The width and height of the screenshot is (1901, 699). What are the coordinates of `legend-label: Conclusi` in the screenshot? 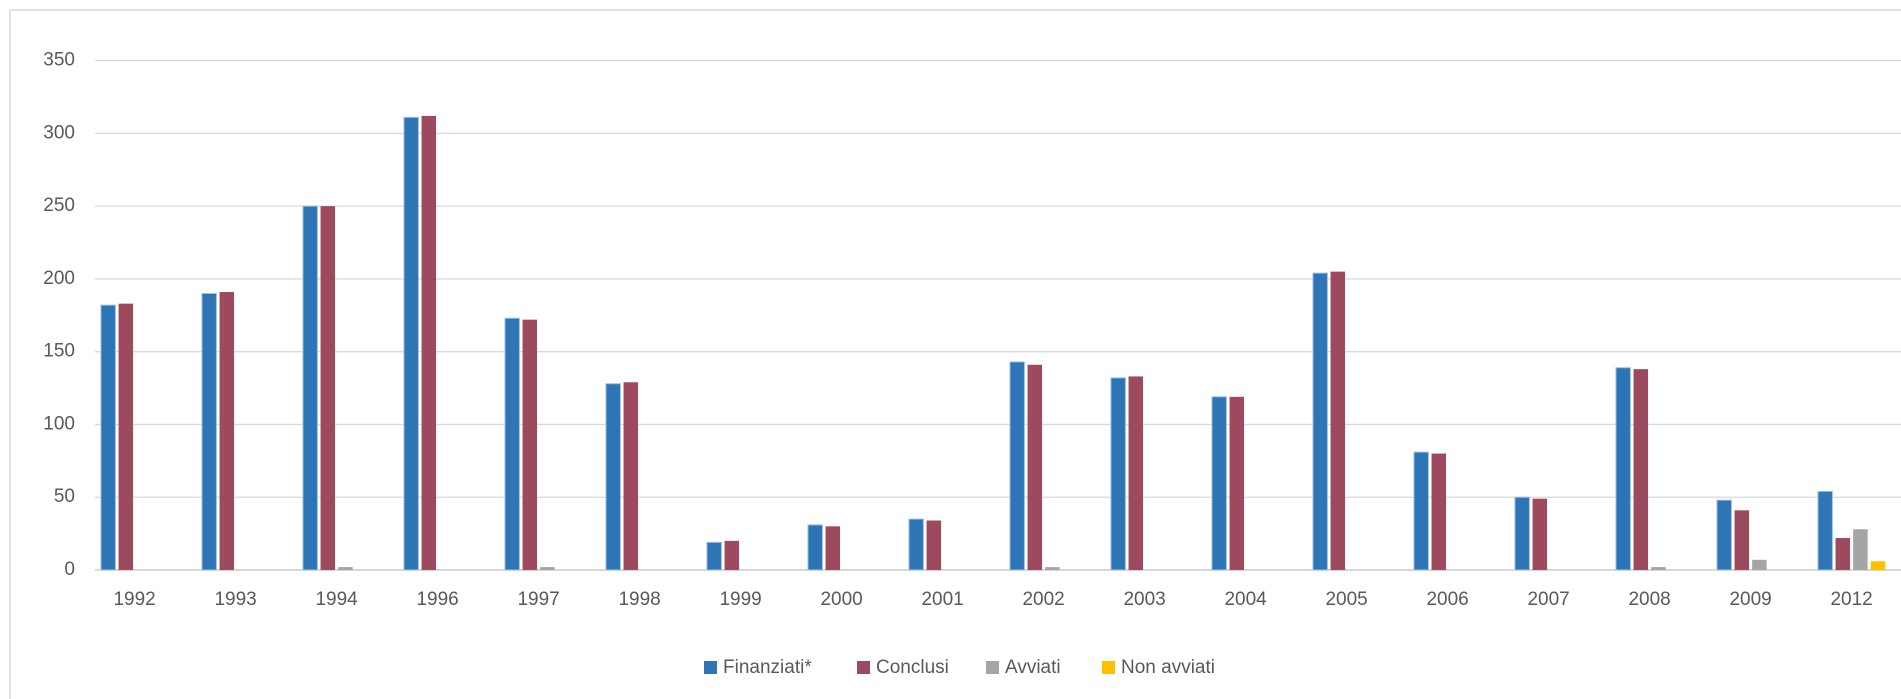 It's located at (912, 667).